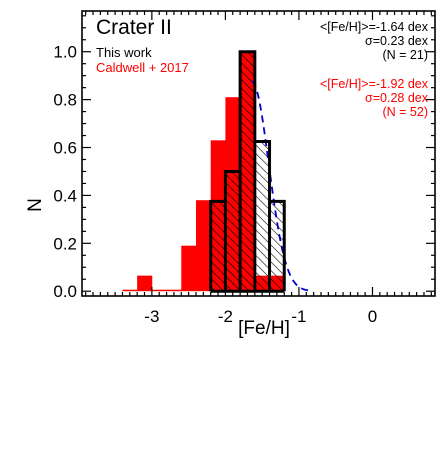  I want to click on y-tick-label: 0.0, so click(65, 291).